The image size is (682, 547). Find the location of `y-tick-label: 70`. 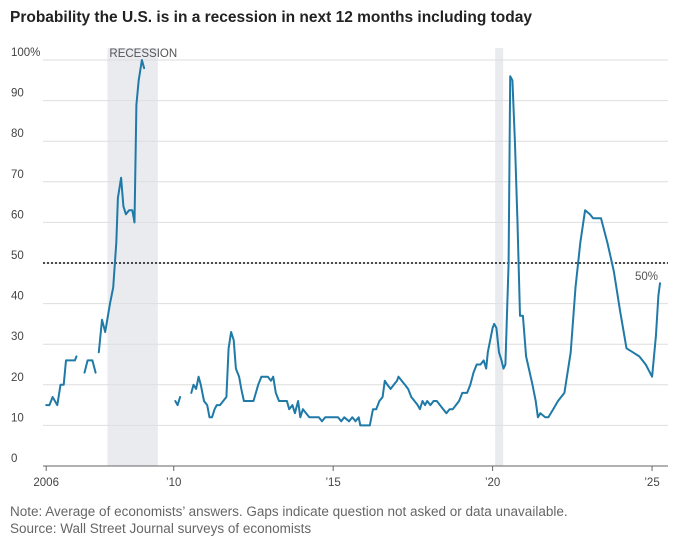

y-tick-label: 70 is located at coordinates (17, 175).